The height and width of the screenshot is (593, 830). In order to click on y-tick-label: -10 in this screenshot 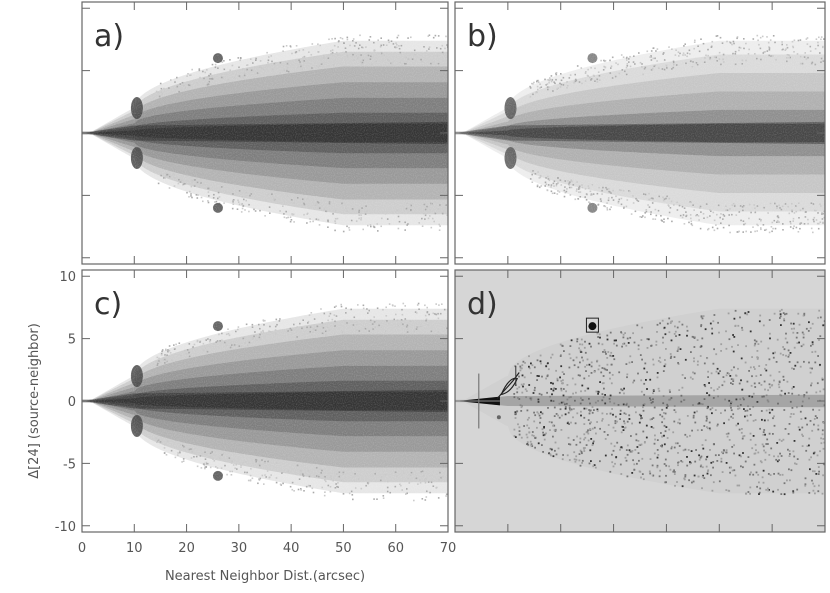, I will do `click(65, 527)`.